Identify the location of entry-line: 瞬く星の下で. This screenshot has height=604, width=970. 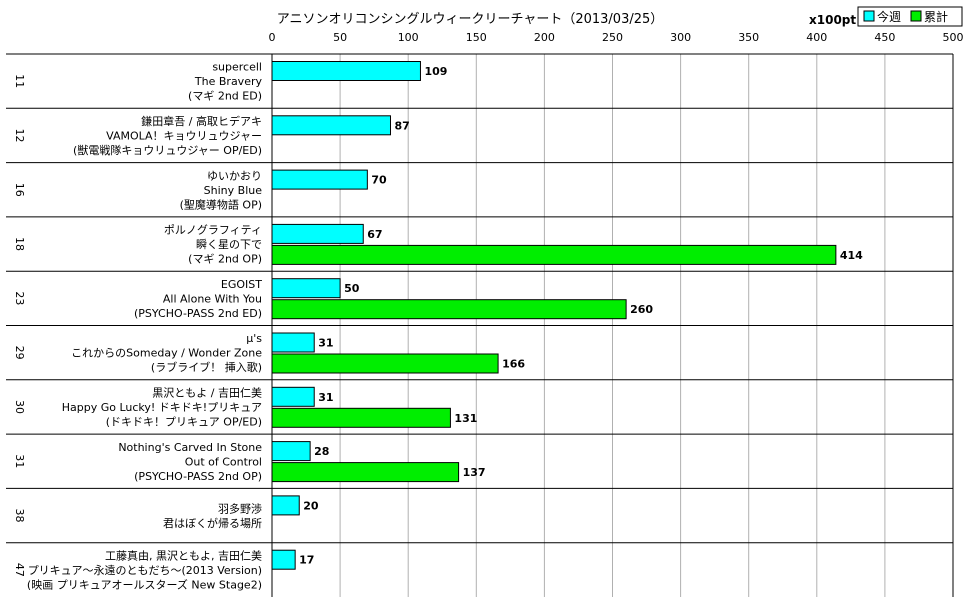
(229, 244).